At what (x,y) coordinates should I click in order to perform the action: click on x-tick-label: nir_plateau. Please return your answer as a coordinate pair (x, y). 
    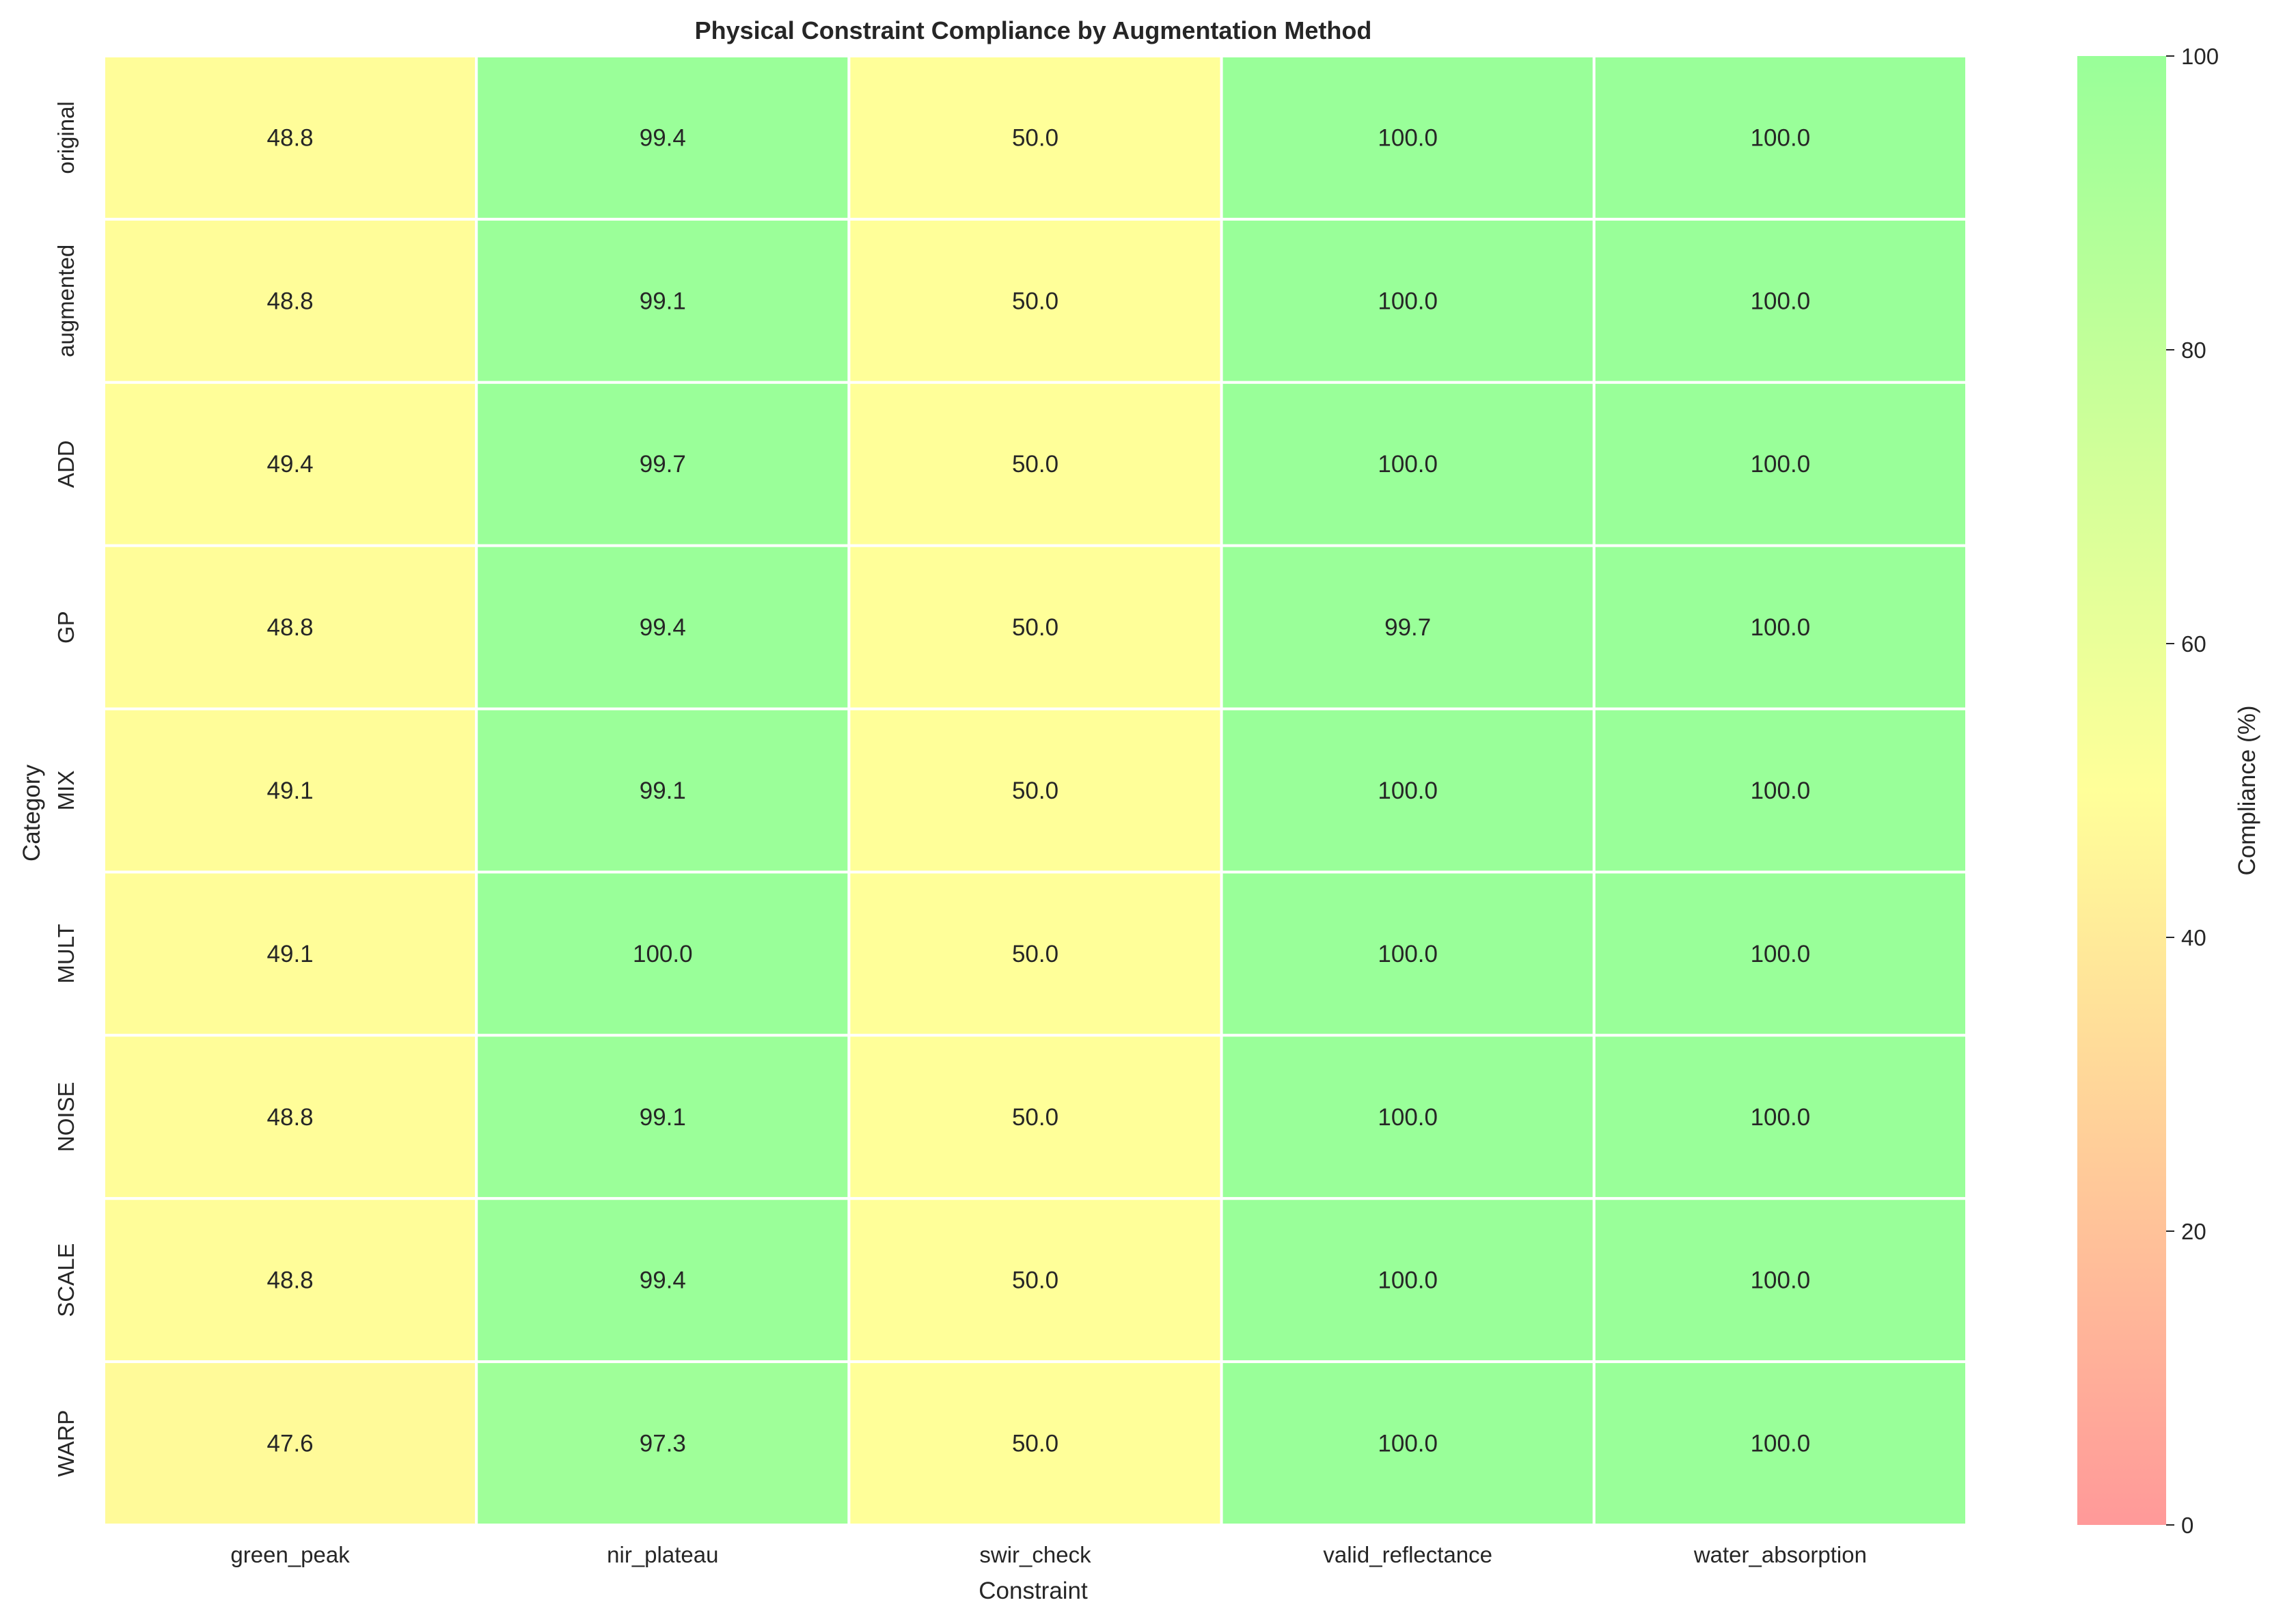
    Looking at the image, I should click on (662, 1554).